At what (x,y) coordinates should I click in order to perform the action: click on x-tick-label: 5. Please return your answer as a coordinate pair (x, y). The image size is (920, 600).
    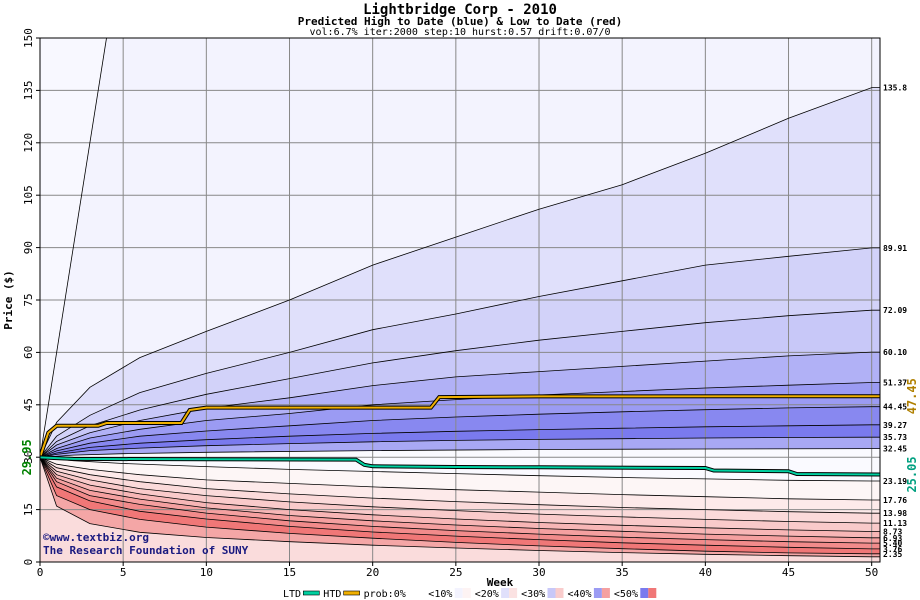
    Looking at the image, I should click on (123, 572).